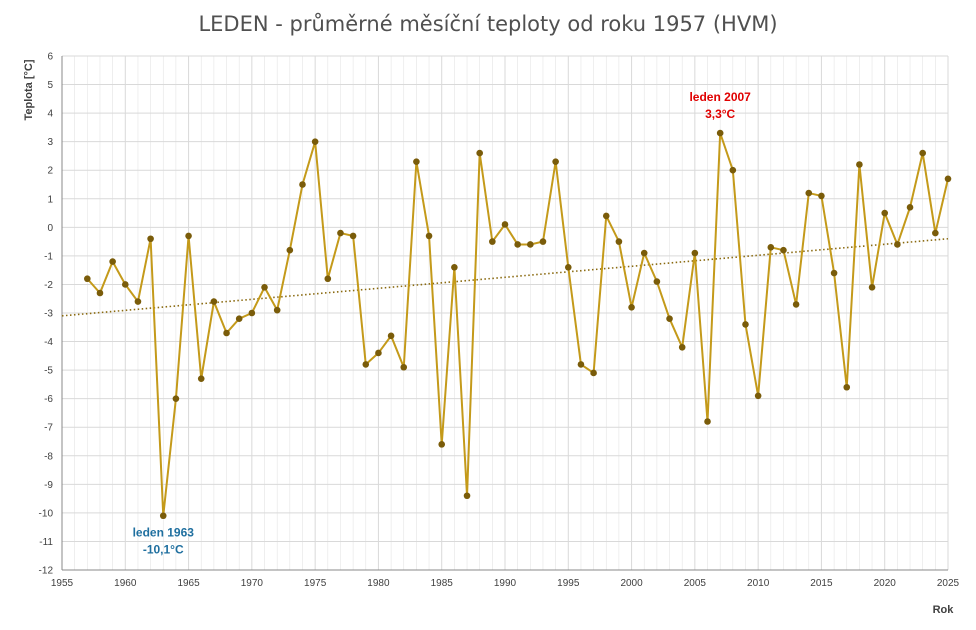 The width and height of the screenshot is (976, 630). What do you see at coordinates (442, 583) in the screenshot?
I see `x-tick-label: 1985` at bounding box center [442, 583].